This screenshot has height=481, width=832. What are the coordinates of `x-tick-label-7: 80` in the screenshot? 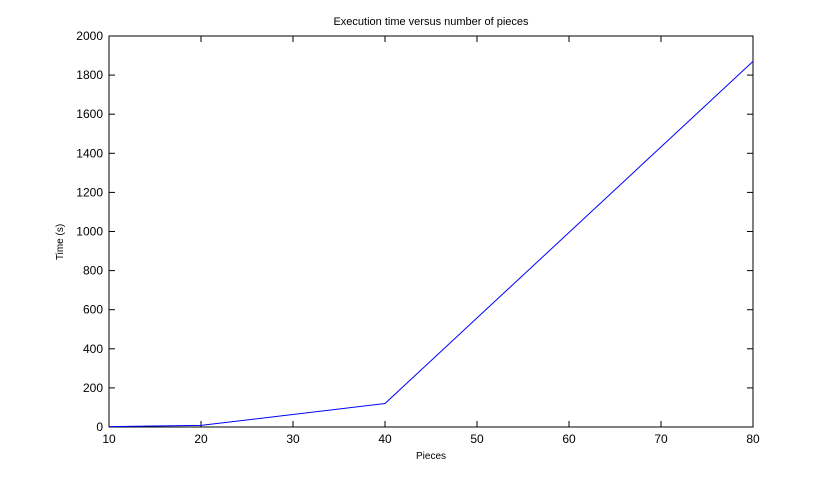 It's located at (753, 439).